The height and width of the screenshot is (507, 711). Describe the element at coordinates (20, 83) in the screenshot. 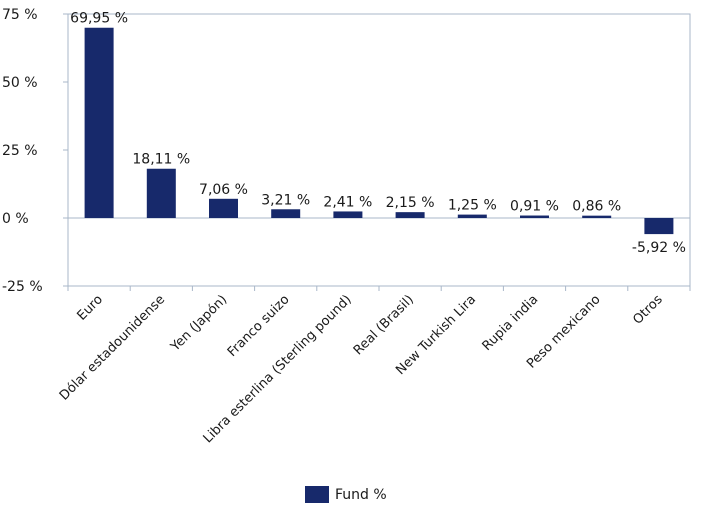

I see `y-tick-label: 50 %` at that location.